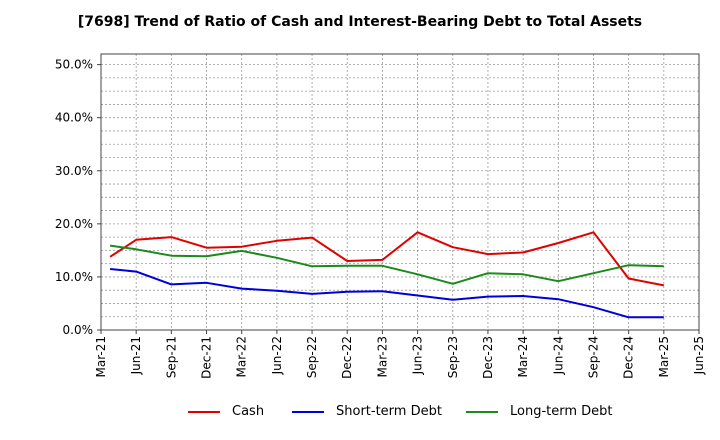  What do you see at coordinates (226, 411) in the screenshot?
I see `legend-item-cash: Cash` at bounding box center [226, 411].